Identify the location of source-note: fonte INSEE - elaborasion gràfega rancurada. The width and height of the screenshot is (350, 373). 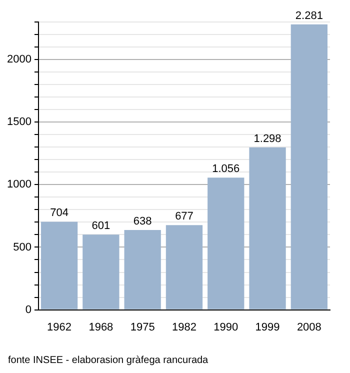
(108, 360).